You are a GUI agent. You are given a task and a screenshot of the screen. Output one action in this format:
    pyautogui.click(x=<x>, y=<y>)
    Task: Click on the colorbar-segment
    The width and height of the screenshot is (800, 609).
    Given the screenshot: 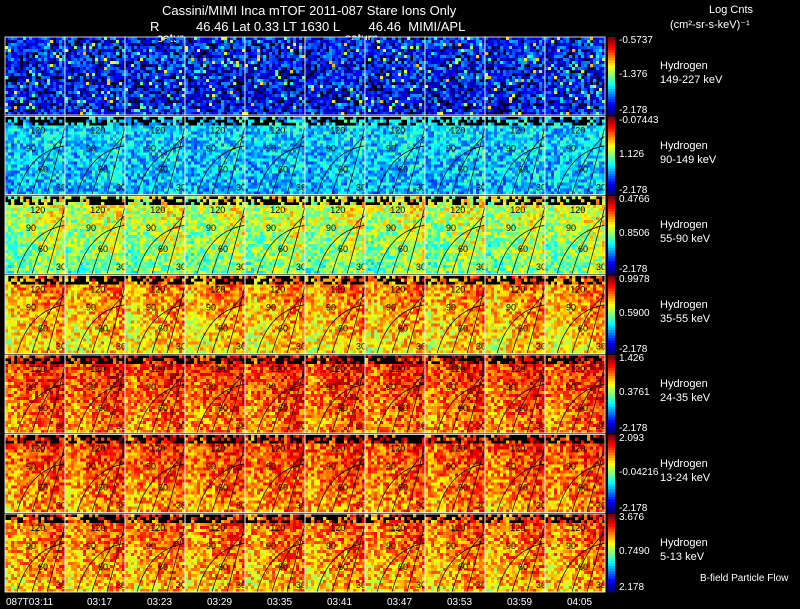 What is the action you would take?
    pyautogui.click(x=611, y=96)
    